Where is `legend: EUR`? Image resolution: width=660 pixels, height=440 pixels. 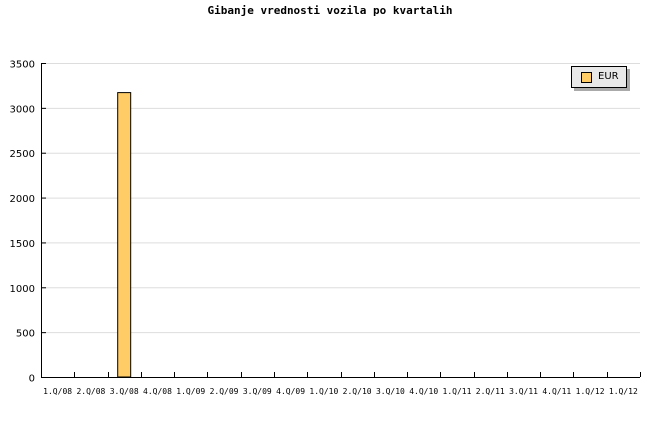
legend: EUR is located at coordinates (599, 77).